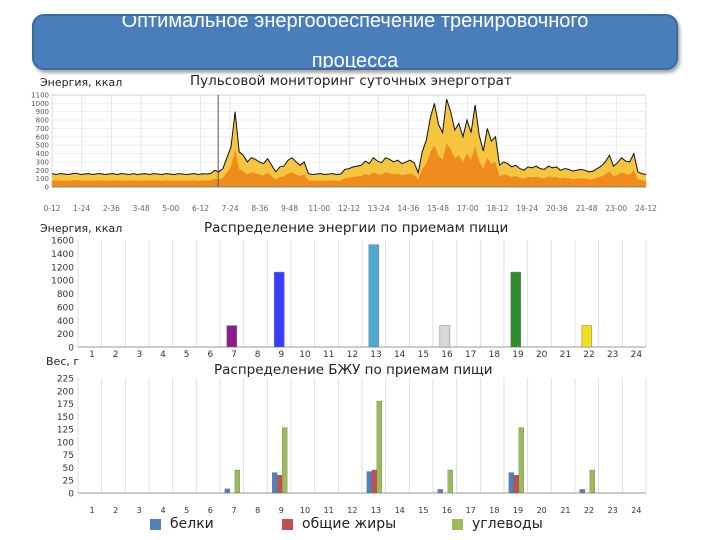 This screenshot has width=720, height=540. Describe the element at coordinates (42, 121) in the screenshot. I see `chart1-ytick-label: 800` at that location.